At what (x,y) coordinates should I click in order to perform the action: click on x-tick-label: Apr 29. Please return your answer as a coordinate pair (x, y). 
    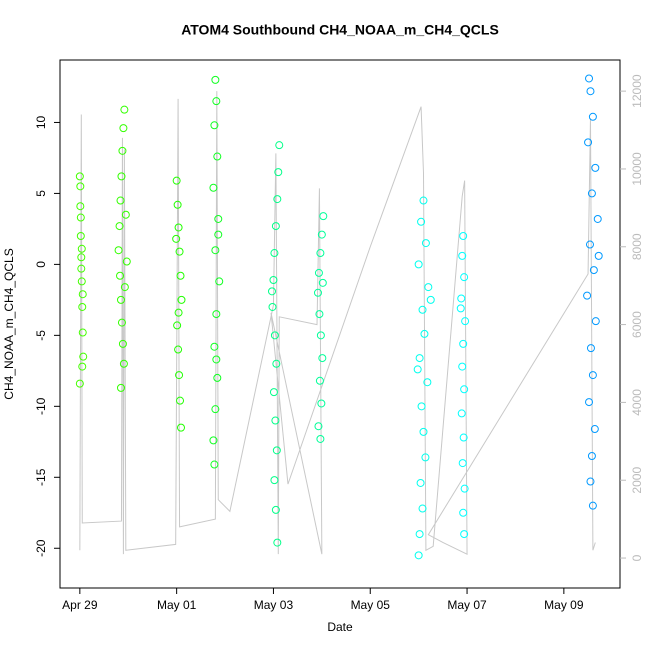
    Looking at the image, I should click on (80, 605).